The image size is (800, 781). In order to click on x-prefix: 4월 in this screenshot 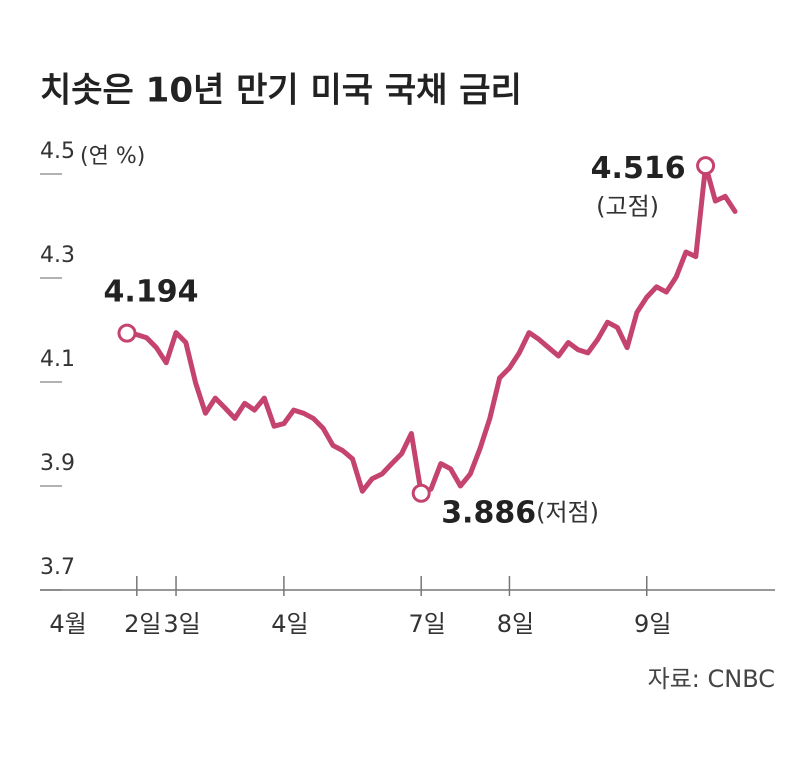, I will do `click(67, 624)`.